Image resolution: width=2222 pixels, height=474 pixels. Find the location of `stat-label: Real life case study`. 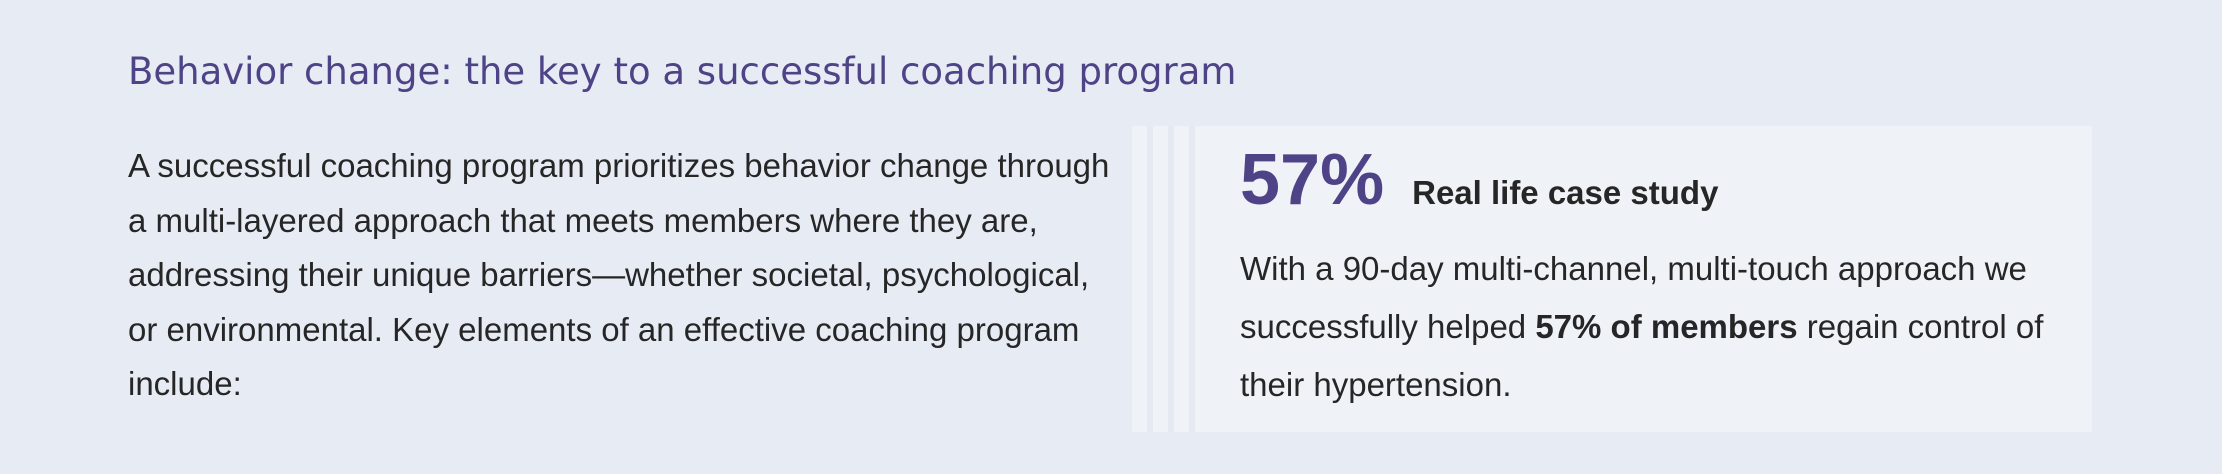

stat-label: Real life case study is located at coordinates (1565, 192).